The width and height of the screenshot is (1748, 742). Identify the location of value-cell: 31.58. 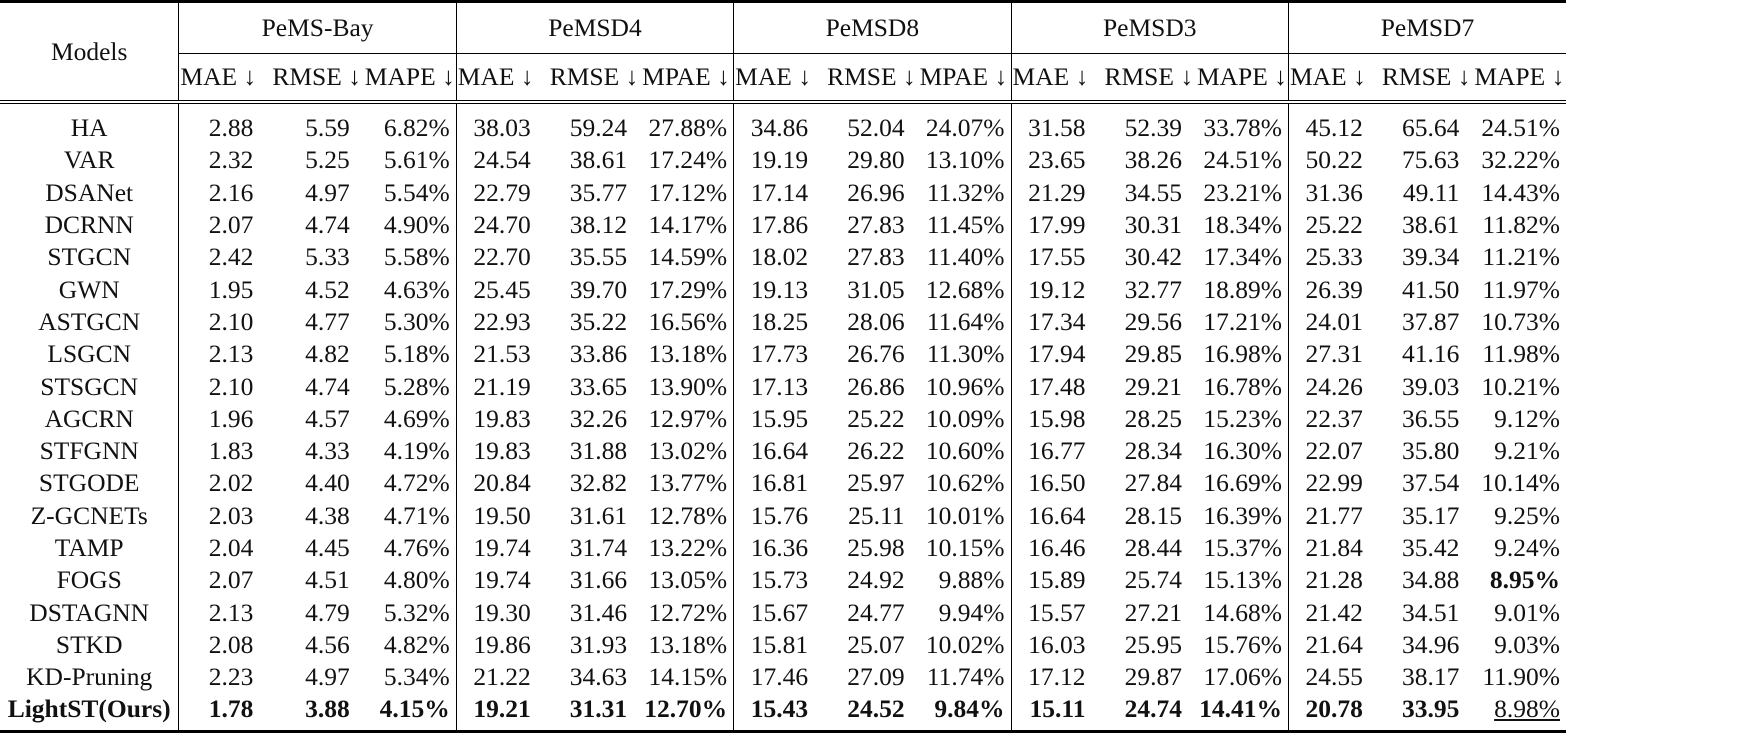
(1057, 123).